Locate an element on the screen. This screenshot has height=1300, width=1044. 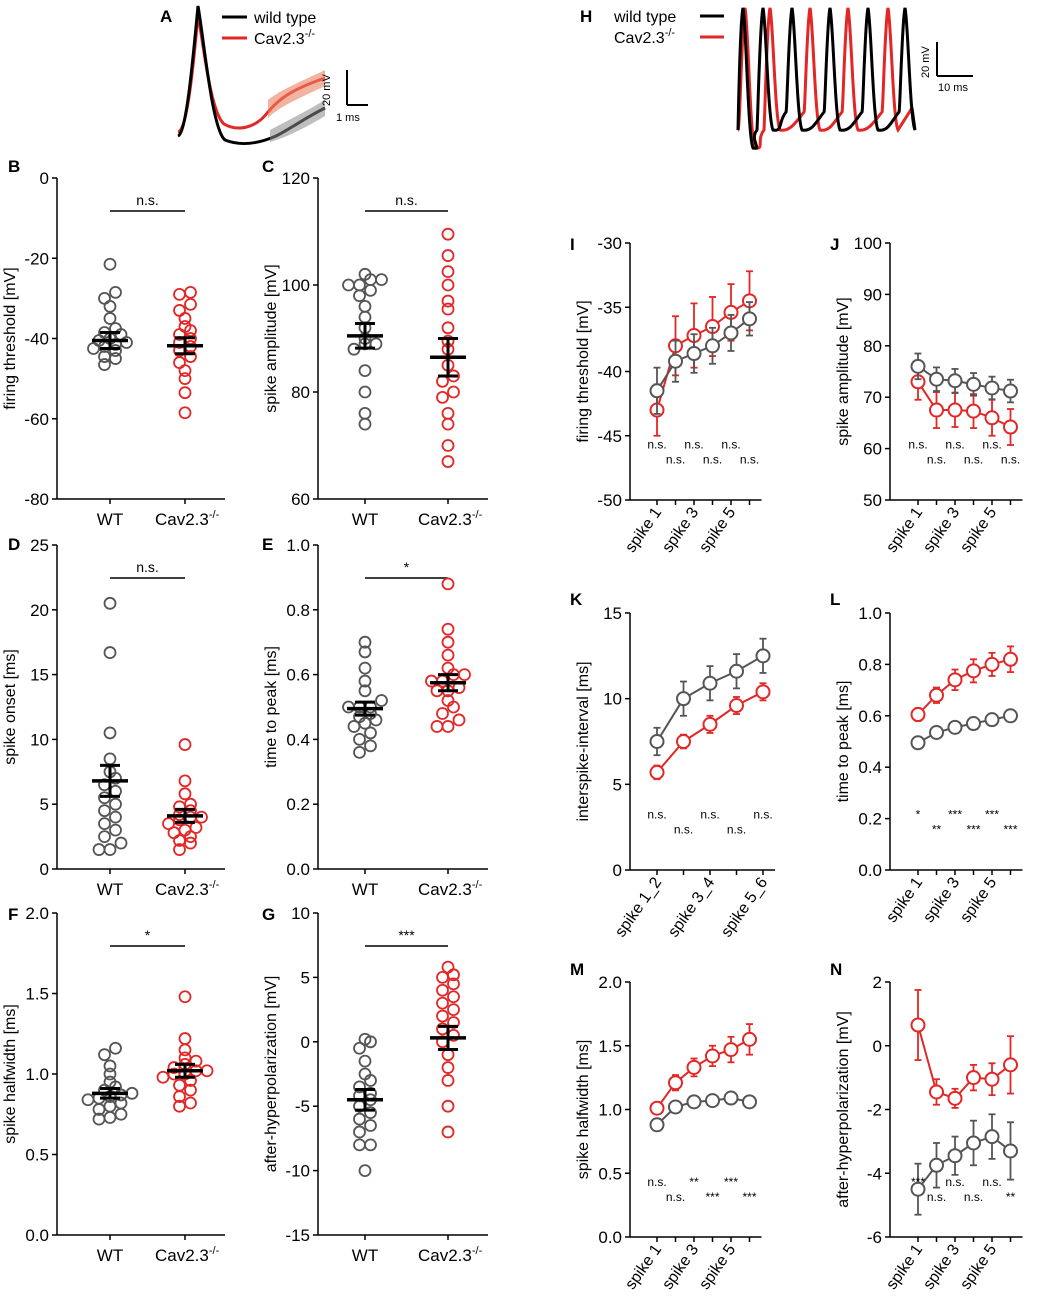
panel-c-x-tick-ko-base: Cav2.3 is located at coordinates (445, 519).